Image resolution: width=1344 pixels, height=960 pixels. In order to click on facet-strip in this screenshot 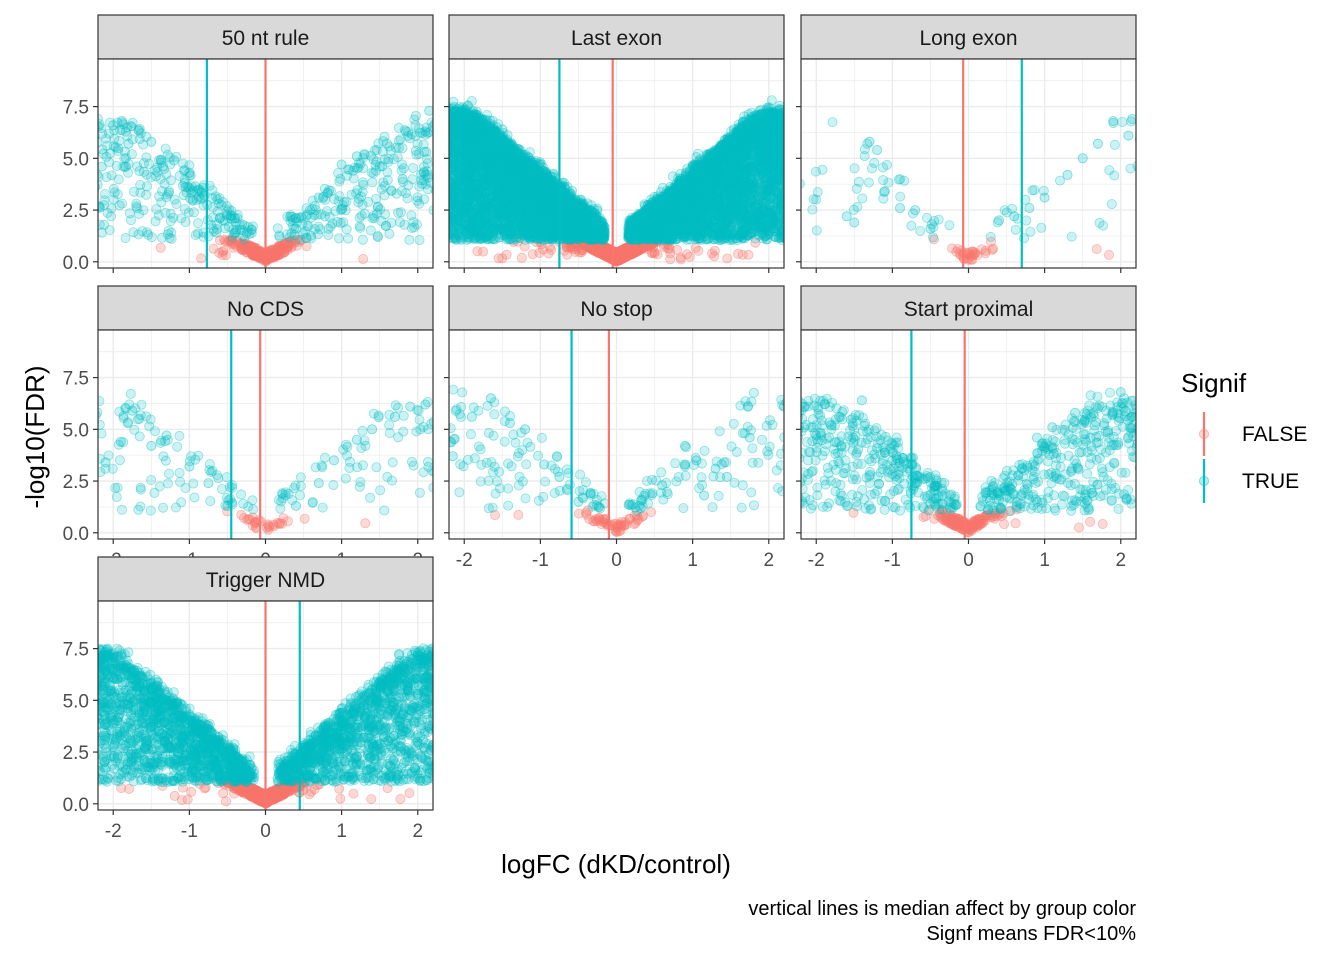, I will do `click(265, 37)`.